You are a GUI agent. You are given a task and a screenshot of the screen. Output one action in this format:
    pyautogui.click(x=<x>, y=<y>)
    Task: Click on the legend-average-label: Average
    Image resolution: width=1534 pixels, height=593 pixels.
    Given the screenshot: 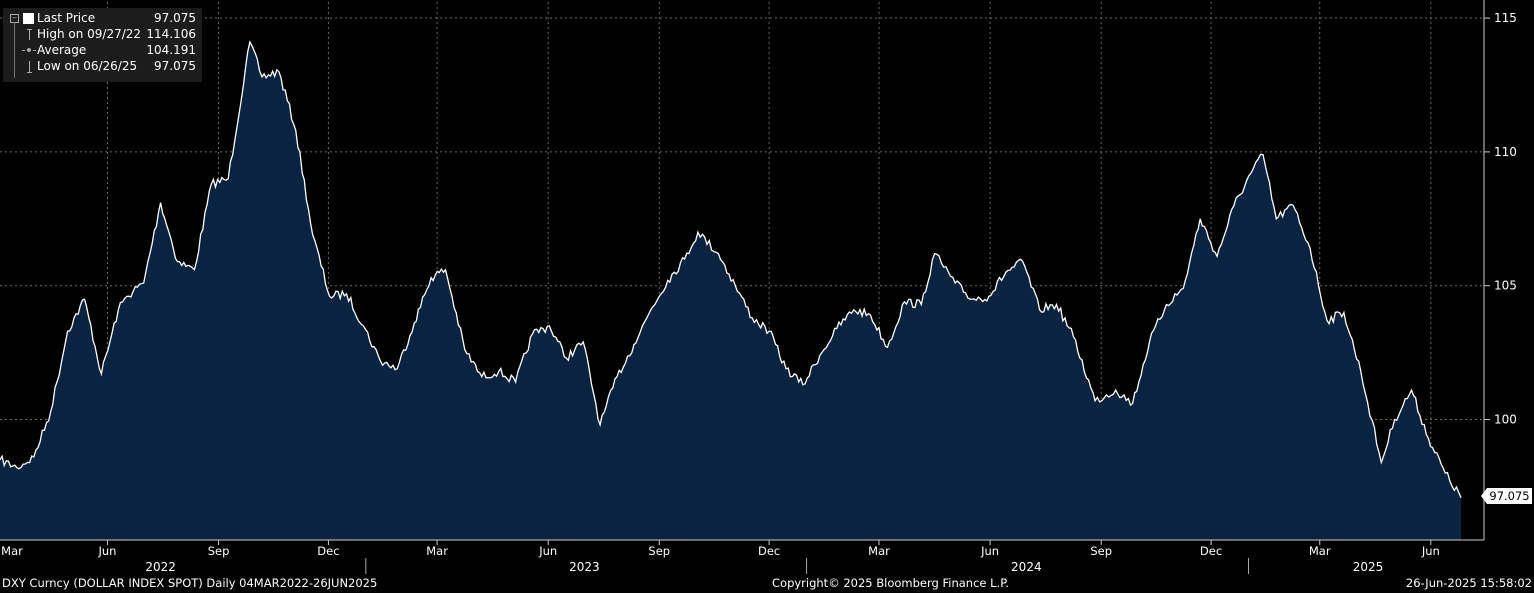 What is the action you would take?
    pyautogui.click(x=62, y=50)
    